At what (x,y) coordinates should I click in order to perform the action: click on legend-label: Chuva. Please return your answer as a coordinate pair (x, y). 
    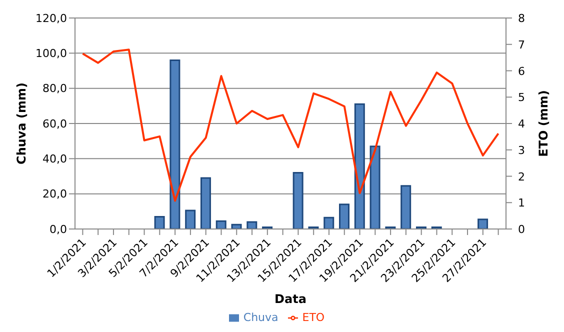
    Looking at the image, I should click on (260, 317).